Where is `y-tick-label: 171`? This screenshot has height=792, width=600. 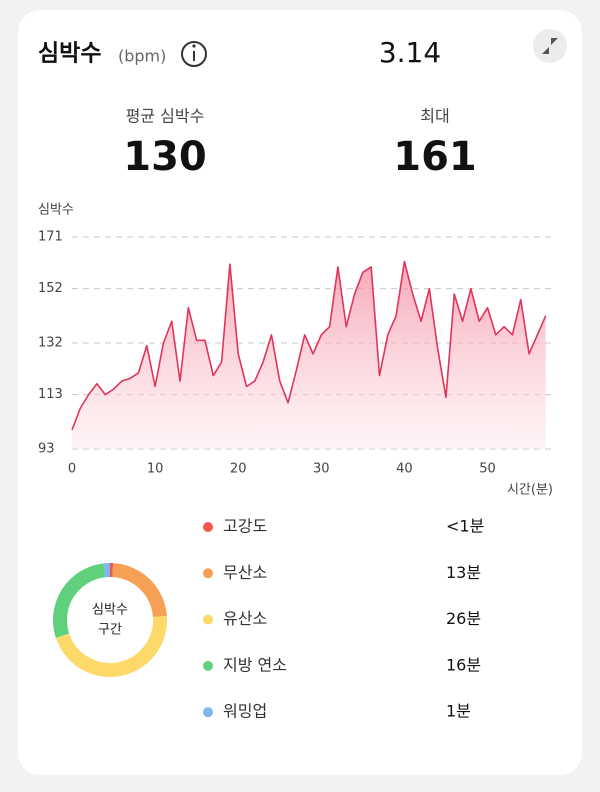
y-tick-label: 171 is located at coordinates (50, 237).